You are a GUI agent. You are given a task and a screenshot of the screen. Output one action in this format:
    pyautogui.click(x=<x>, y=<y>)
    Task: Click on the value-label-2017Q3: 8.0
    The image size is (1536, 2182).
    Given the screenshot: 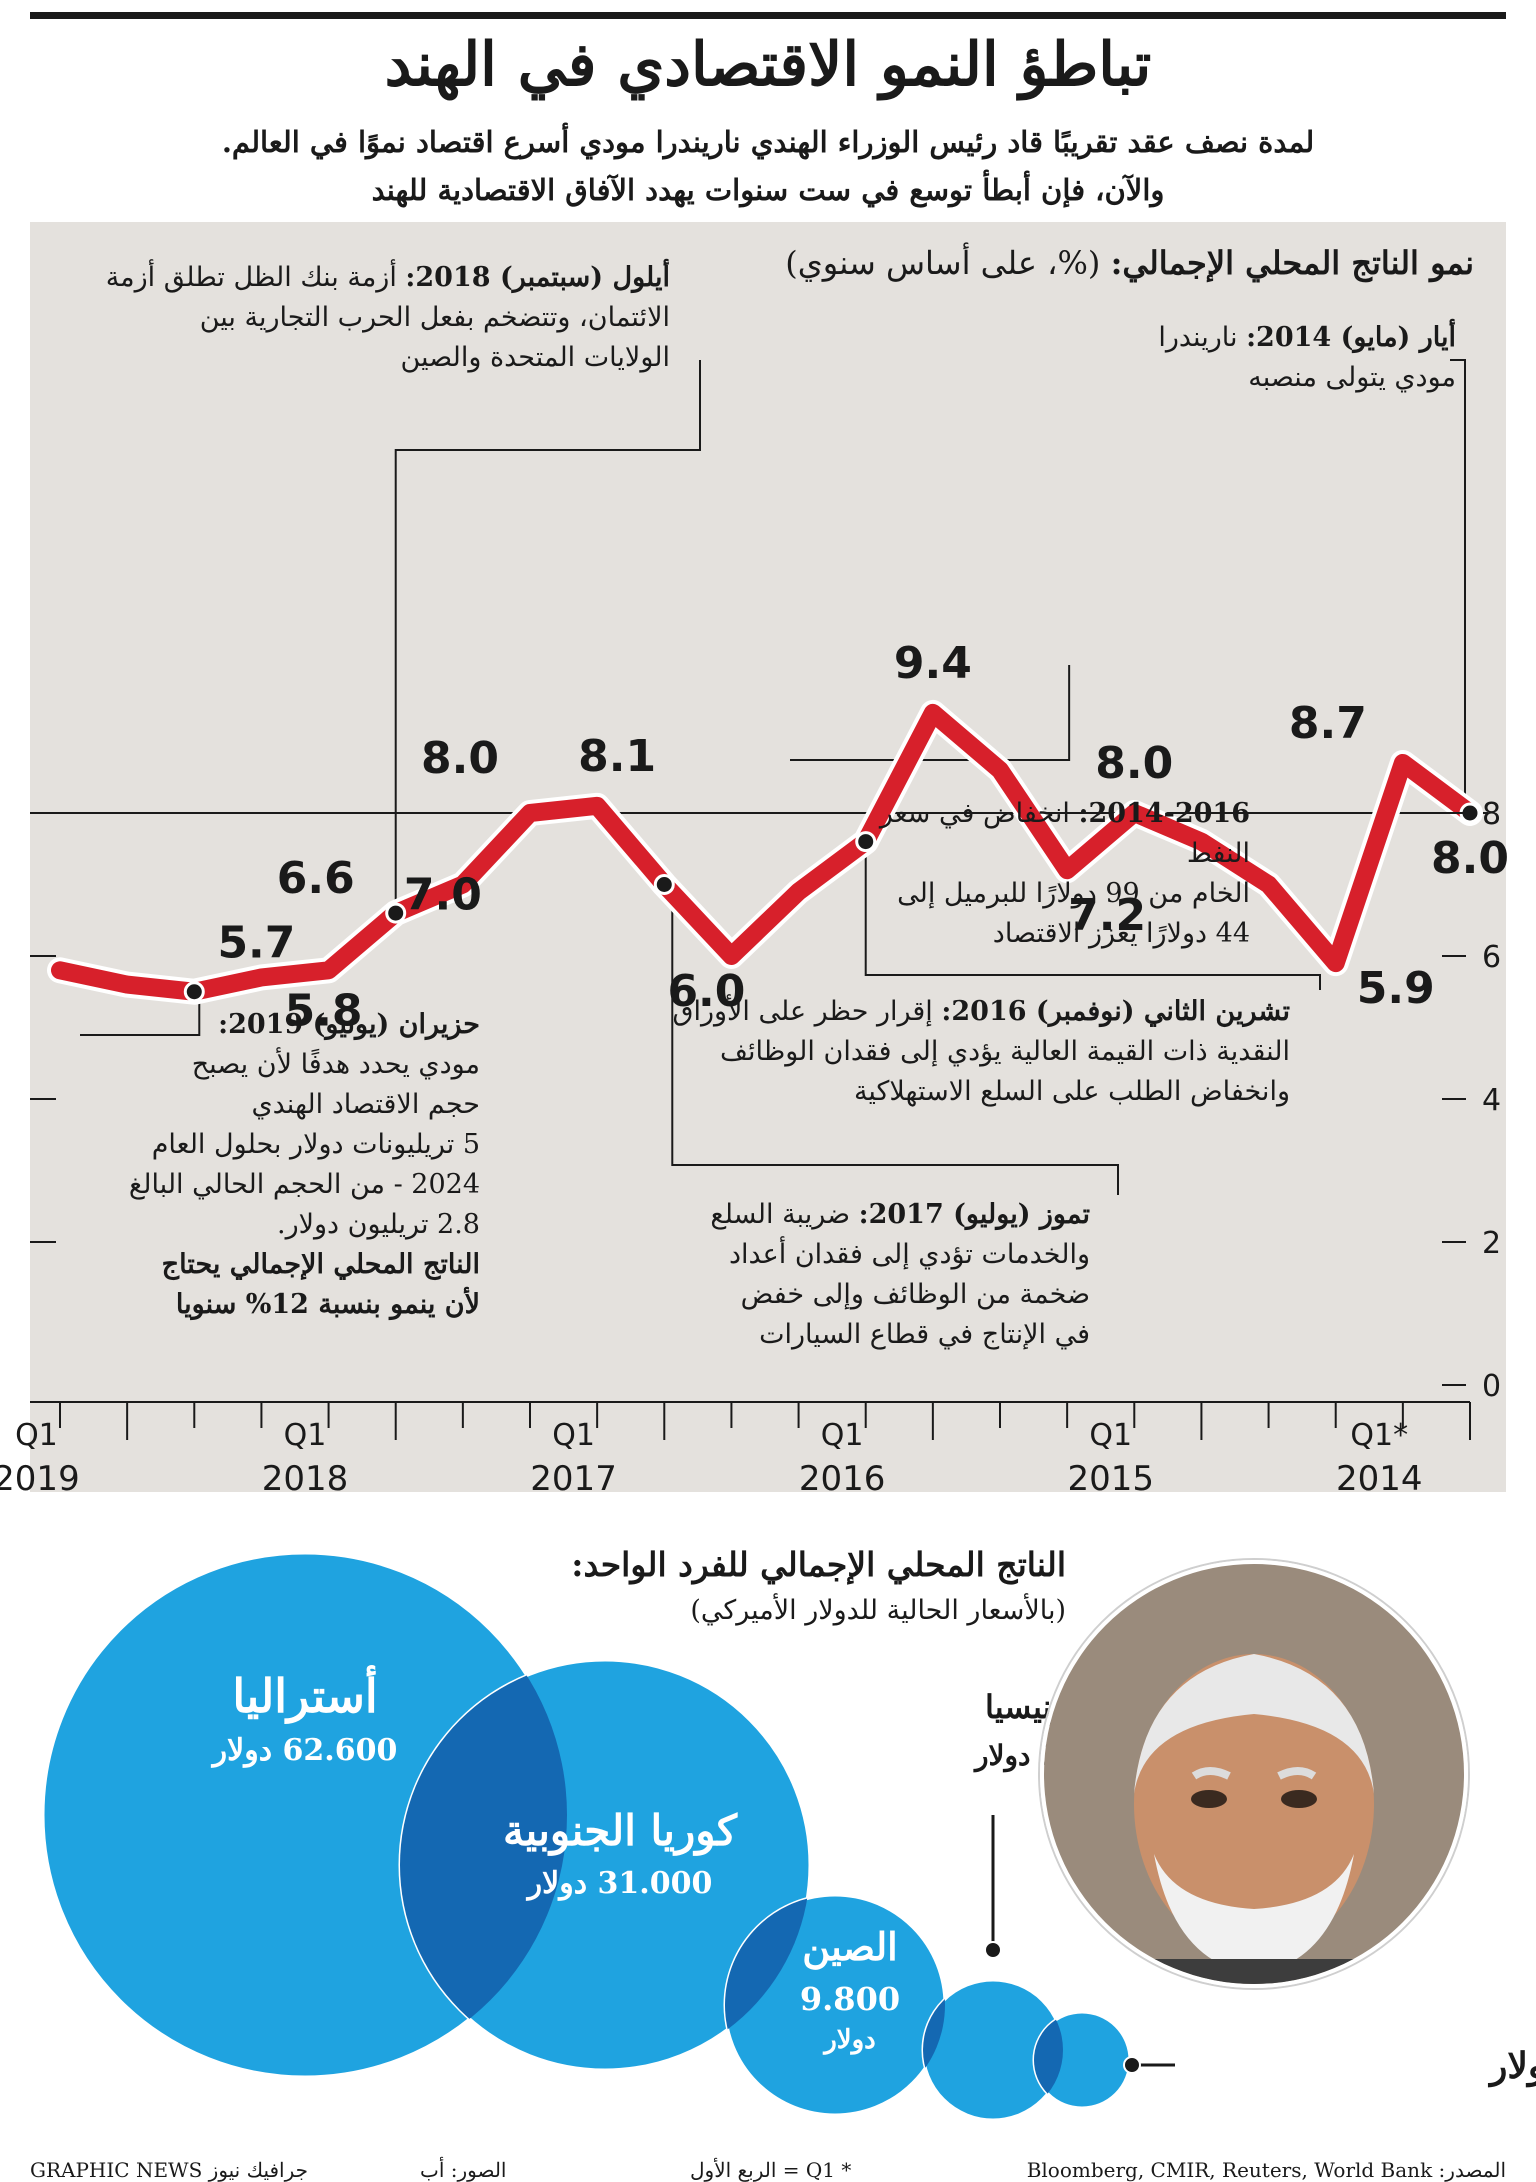 What is the action you would take?
    pyautogui.click(x=460, y=758)
    